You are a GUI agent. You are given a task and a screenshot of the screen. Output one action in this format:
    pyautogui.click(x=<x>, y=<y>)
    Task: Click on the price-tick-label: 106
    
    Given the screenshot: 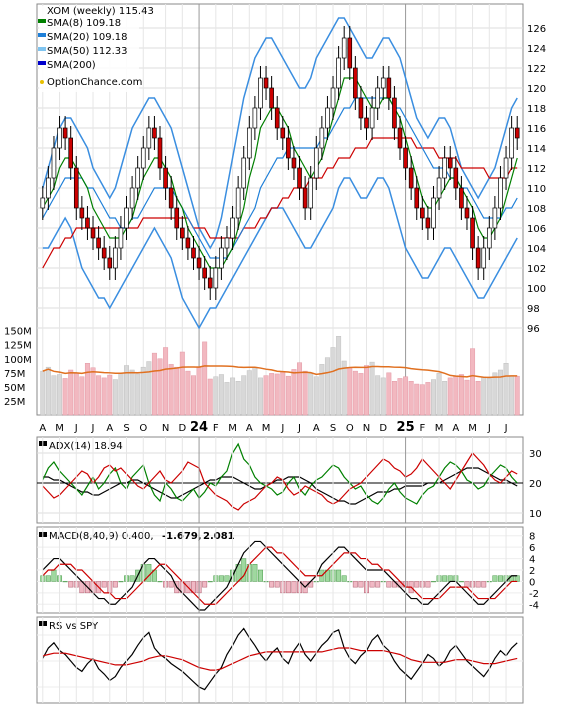 What is the action you would take?
    pyautogui.click(x=536, y=229)
    